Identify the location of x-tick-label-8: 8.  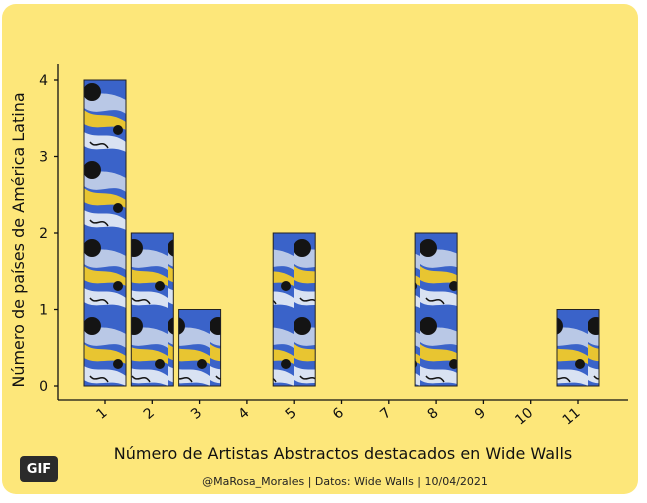
(433, 414).